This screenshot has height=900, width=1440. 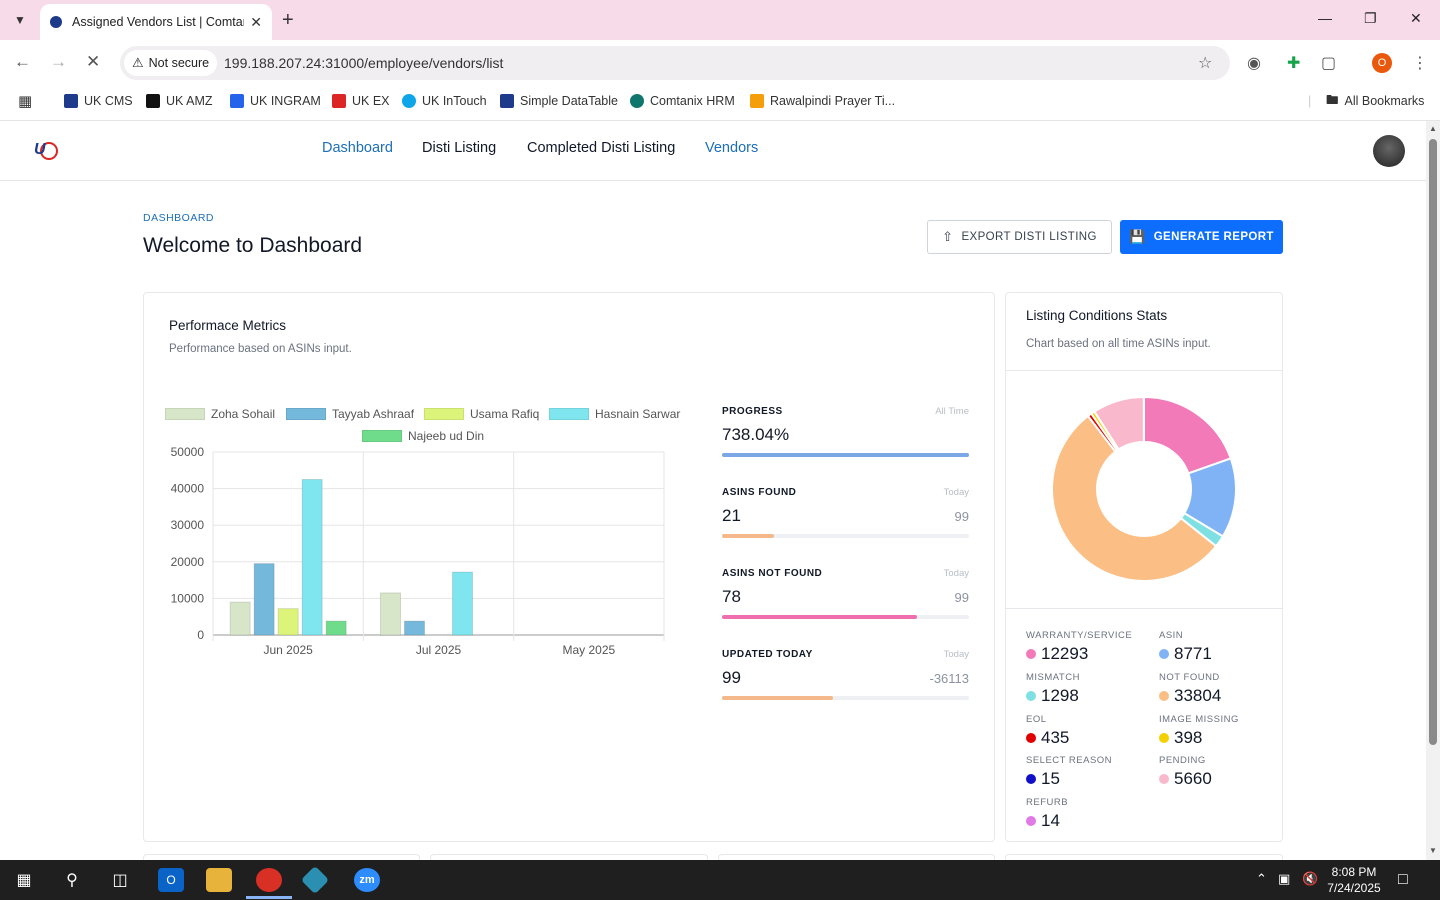 What do you see at coordinates (1325, 18) in the screenshot?
I see `minimize-icon: —` at bounding box center [1325, 18].